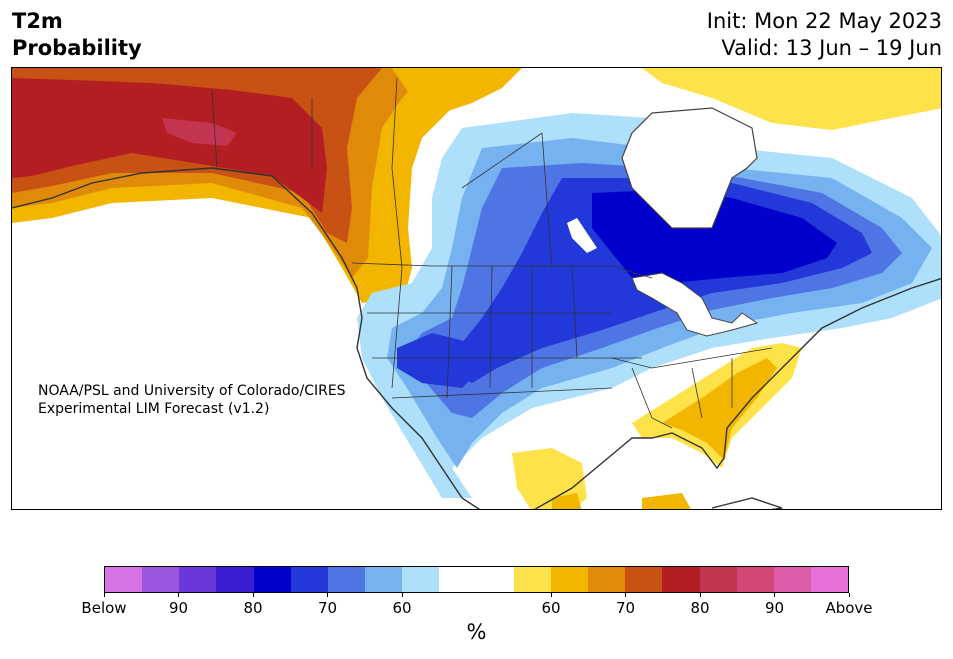  Describe the element at coordinates (567, 501) in the screenshot. I see `warm-region-mexico-orange` at that location.